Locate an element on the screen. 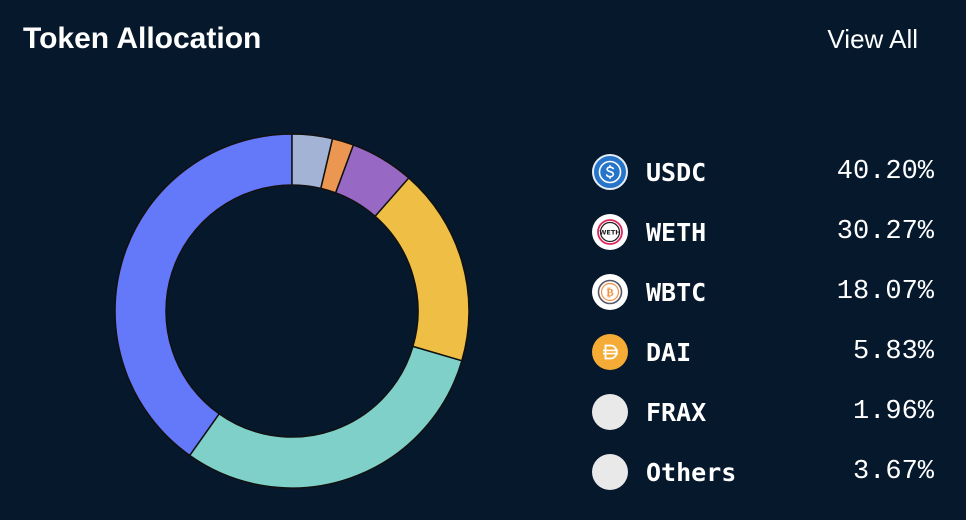 Image resolution: width=966 pixels, height=520 pixels. weth-icon: WETH is located at coordinates (610, 232).